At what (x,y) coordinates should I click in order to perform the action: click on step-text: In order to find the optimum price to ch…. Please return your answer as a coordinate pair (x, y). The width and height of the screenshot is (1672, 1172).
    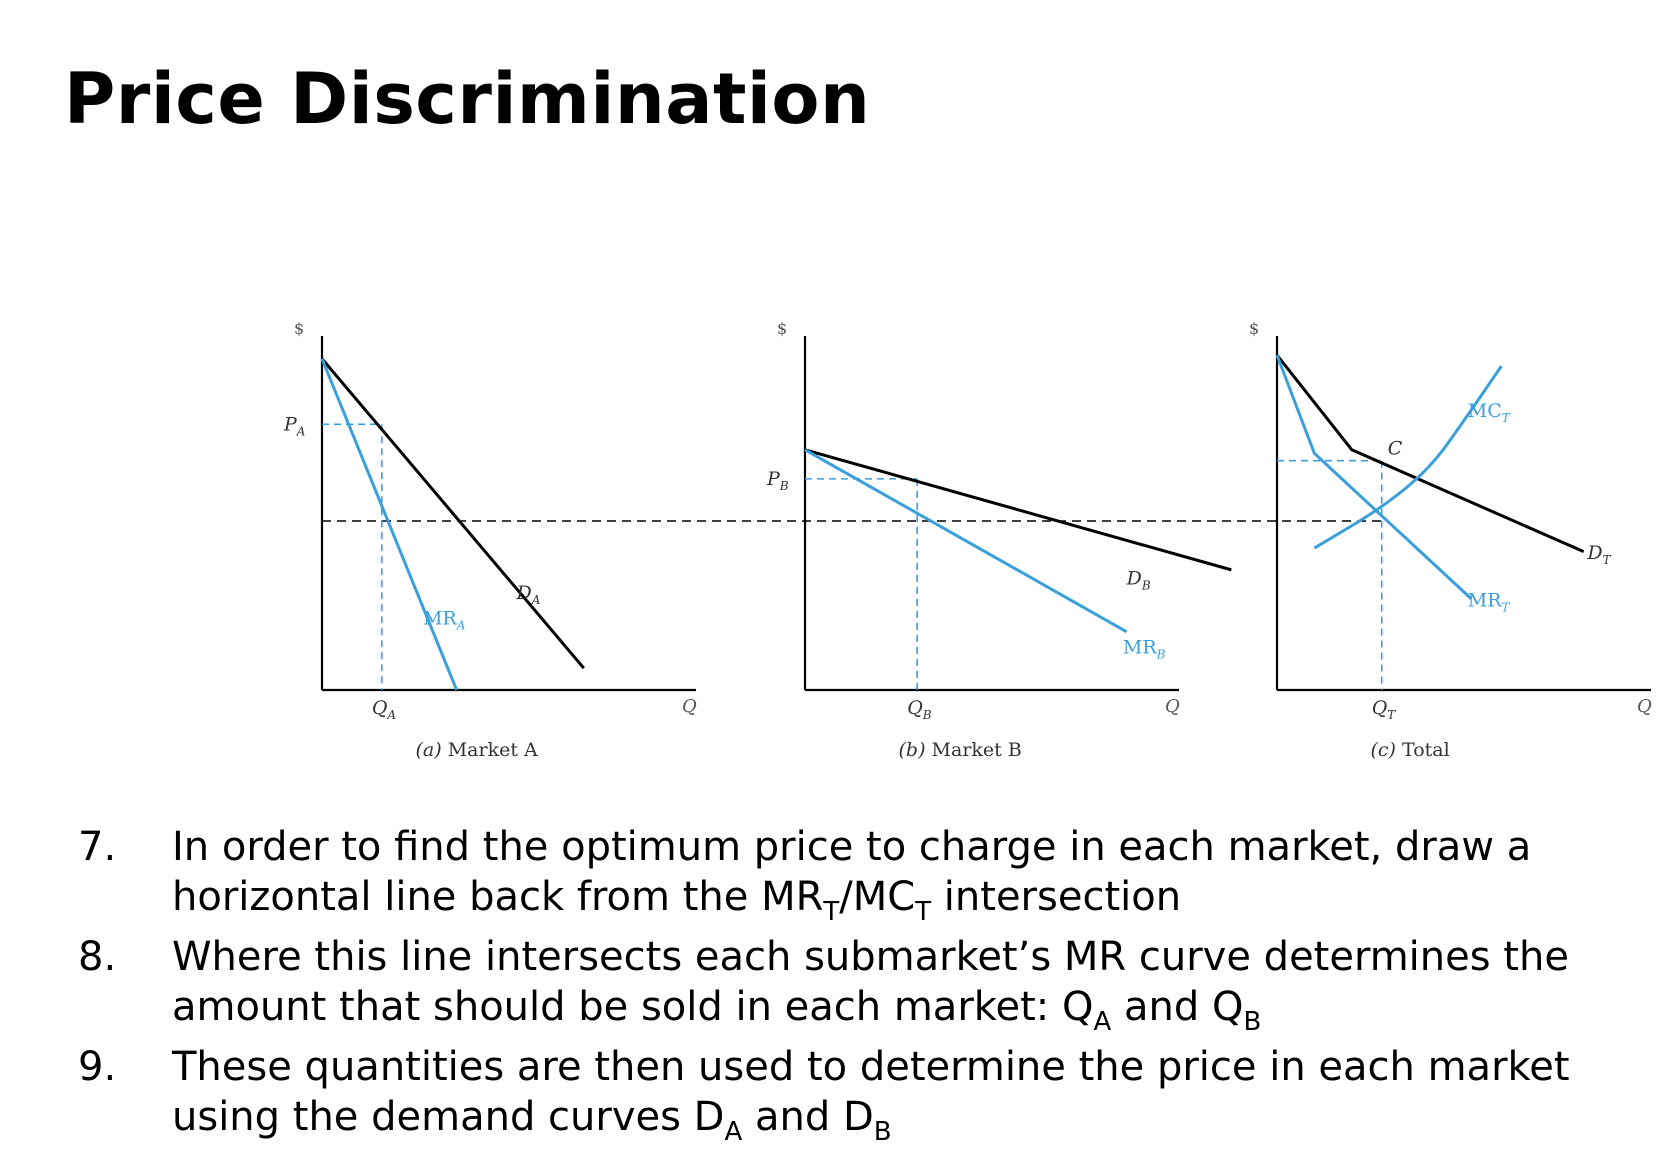
    Looking at the image, I should click on (852, 875).